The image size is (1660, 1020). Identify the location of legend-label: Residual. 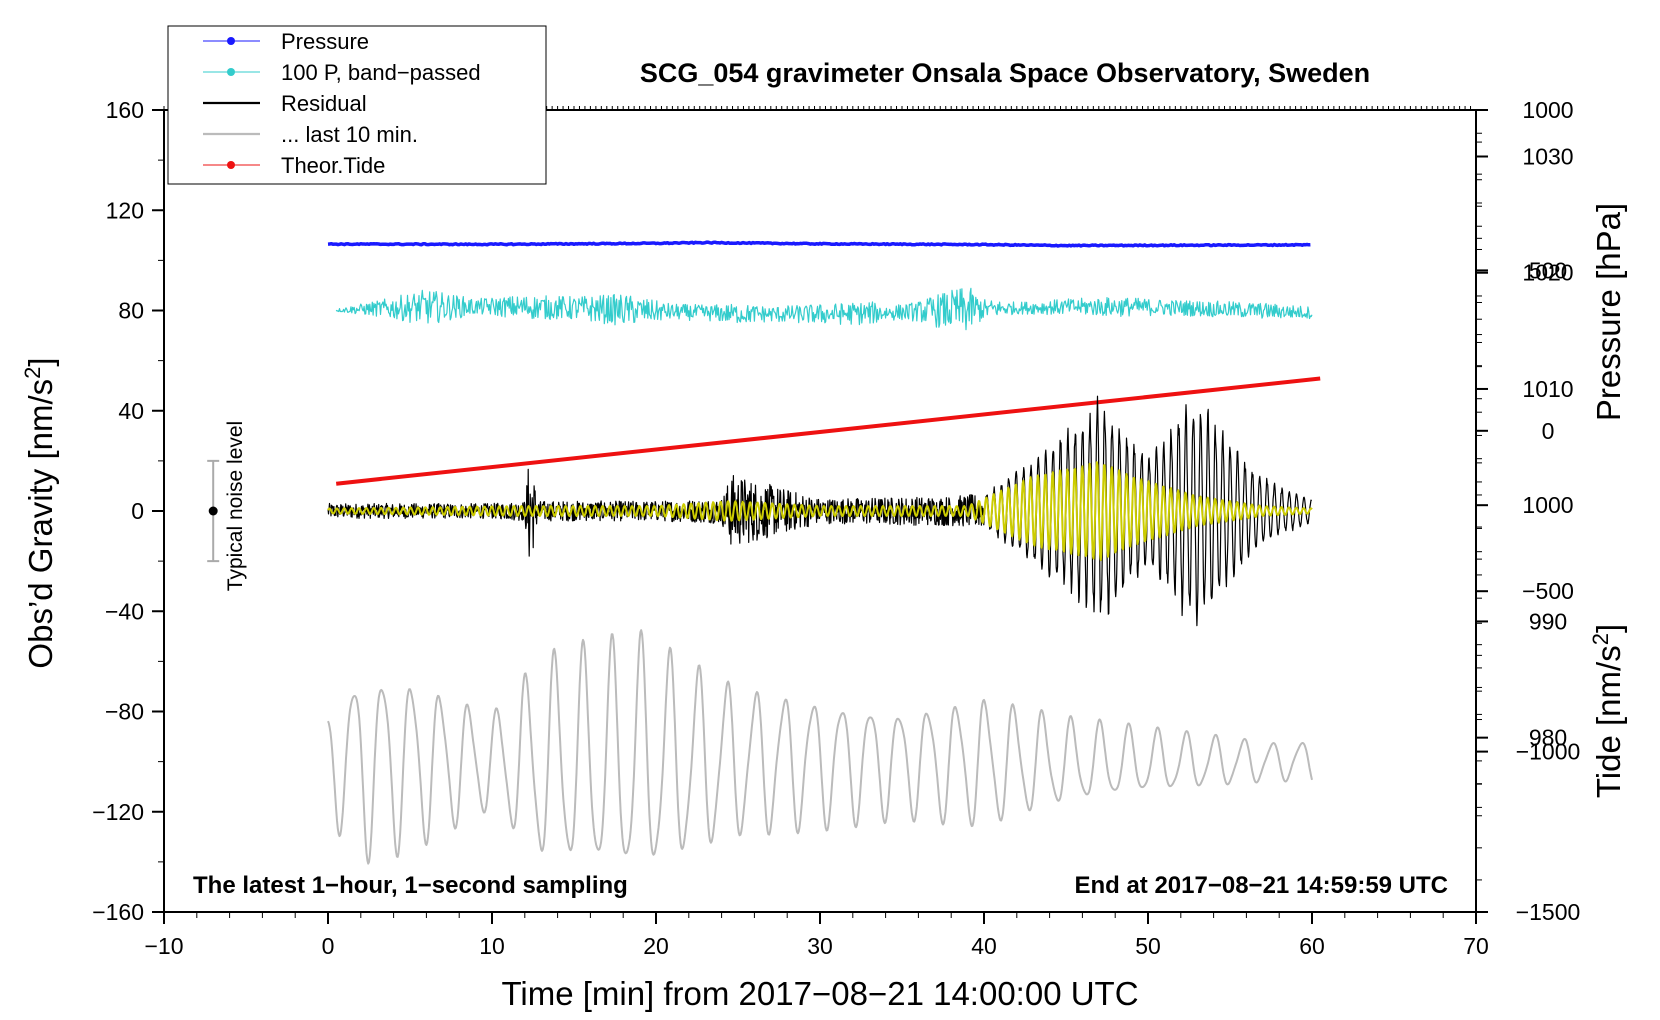
(324, 103).